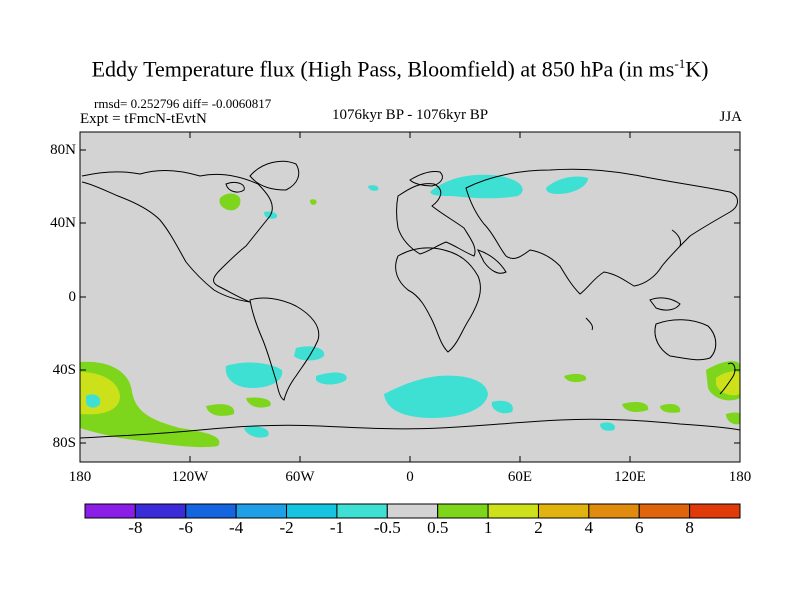 This screenshot has width=800, height=600. What do you see at coordinates (185, 527) in the screenshot?
I see `colorbar-label: -6` at bounding box center [185, 527].